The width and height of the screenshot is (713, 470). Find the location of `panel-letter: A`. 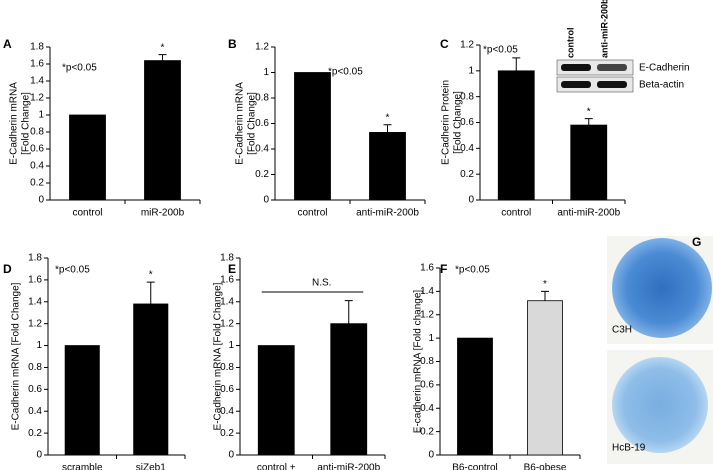

panel-letter: A is located at coordinates (7, 44).